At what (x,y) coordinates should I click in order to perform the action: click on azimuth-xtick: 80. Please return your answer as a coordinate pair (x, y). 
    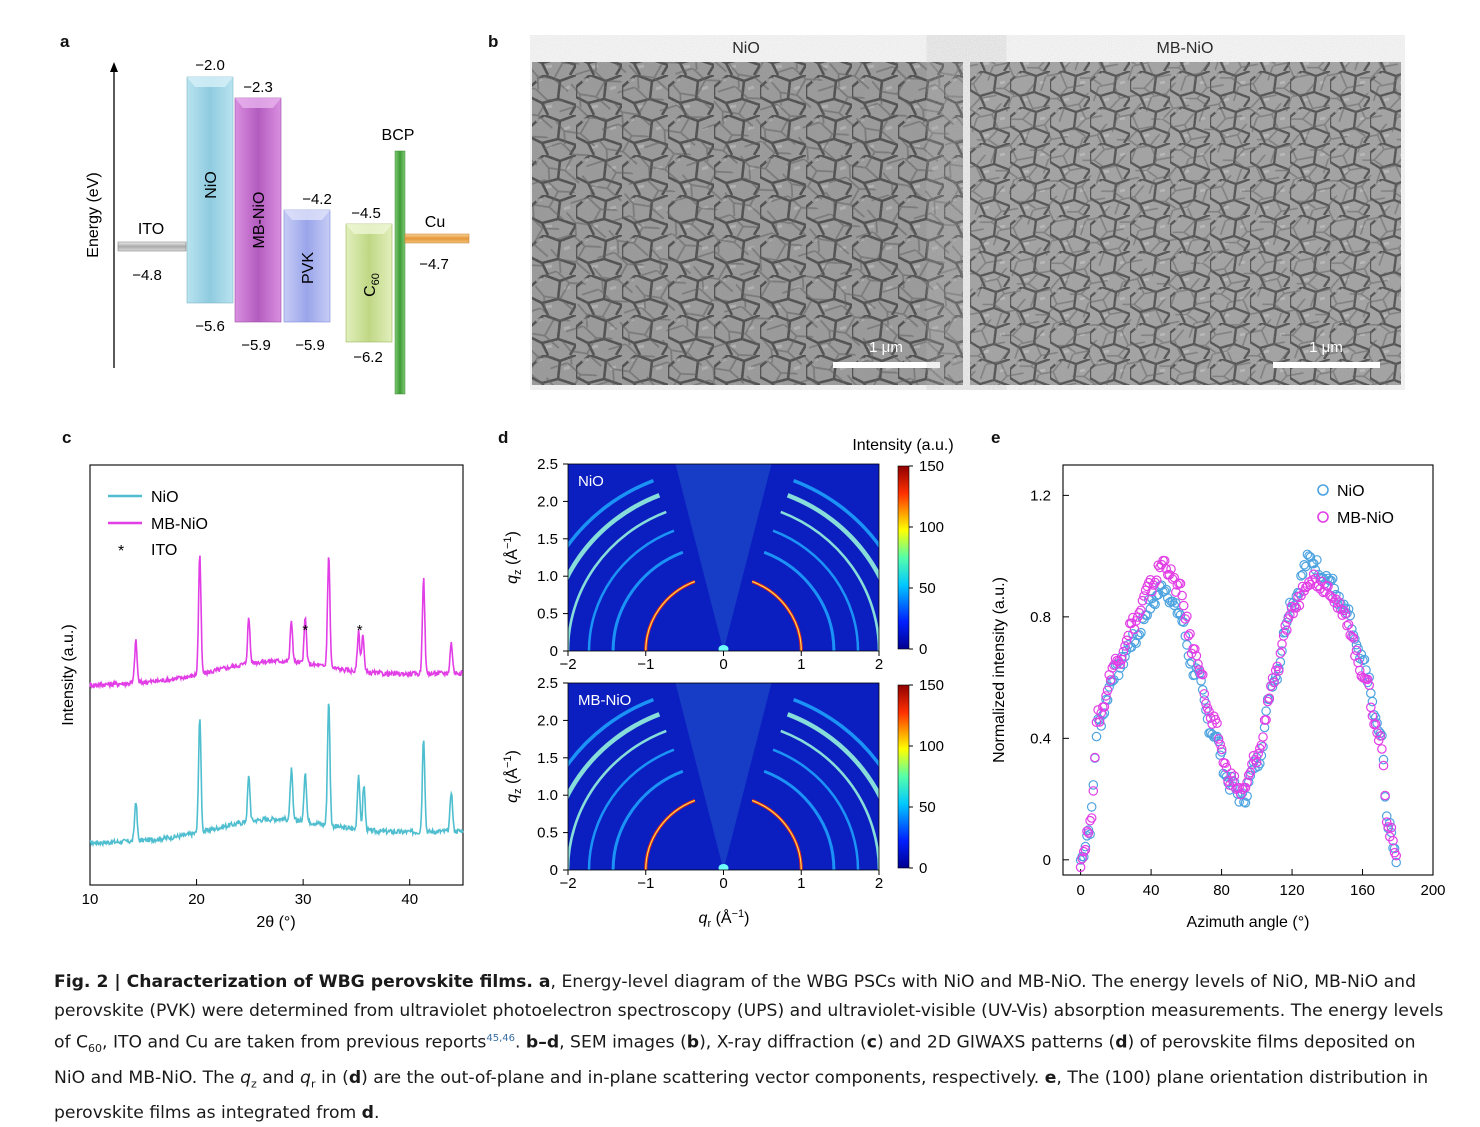
    Looking at the image, I should click on (1221, 890).